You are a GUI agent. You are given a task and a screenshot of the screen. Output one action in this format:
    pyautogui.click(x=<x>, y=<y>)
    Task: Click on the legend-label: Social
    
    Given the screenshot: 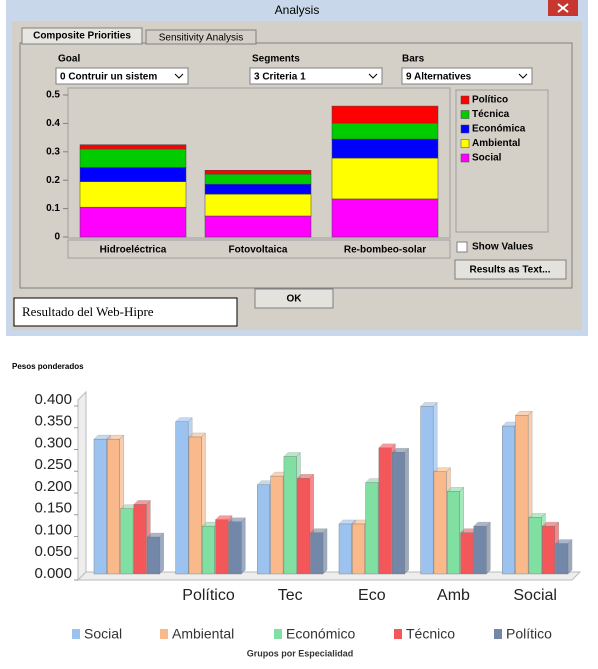 What is the action you would take?
    pyautogui.click(x=487, y=158)
    